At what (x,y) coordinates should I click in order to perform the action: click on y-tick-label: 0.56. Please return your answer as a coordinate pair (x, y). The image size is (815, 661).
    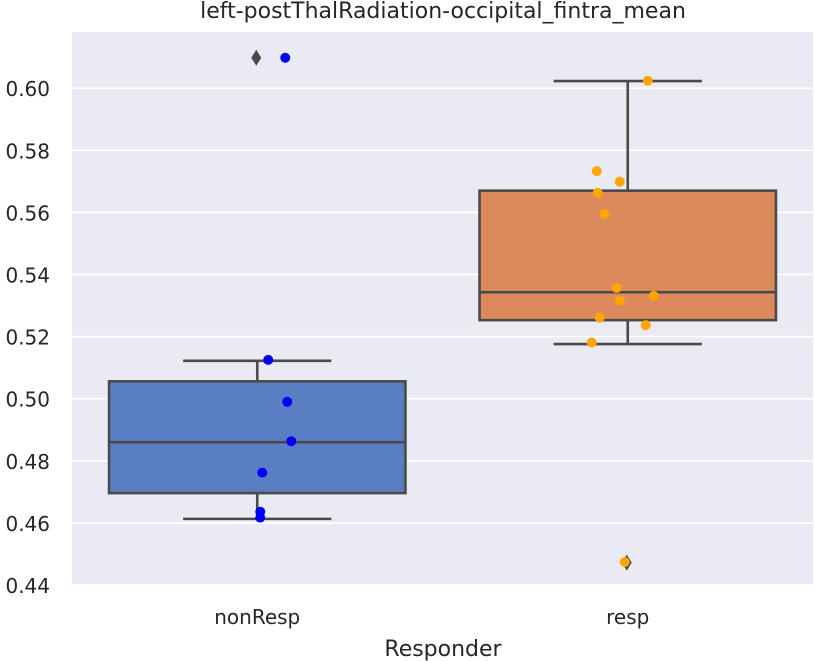
    Looking at the image, I should click on (27, 213).